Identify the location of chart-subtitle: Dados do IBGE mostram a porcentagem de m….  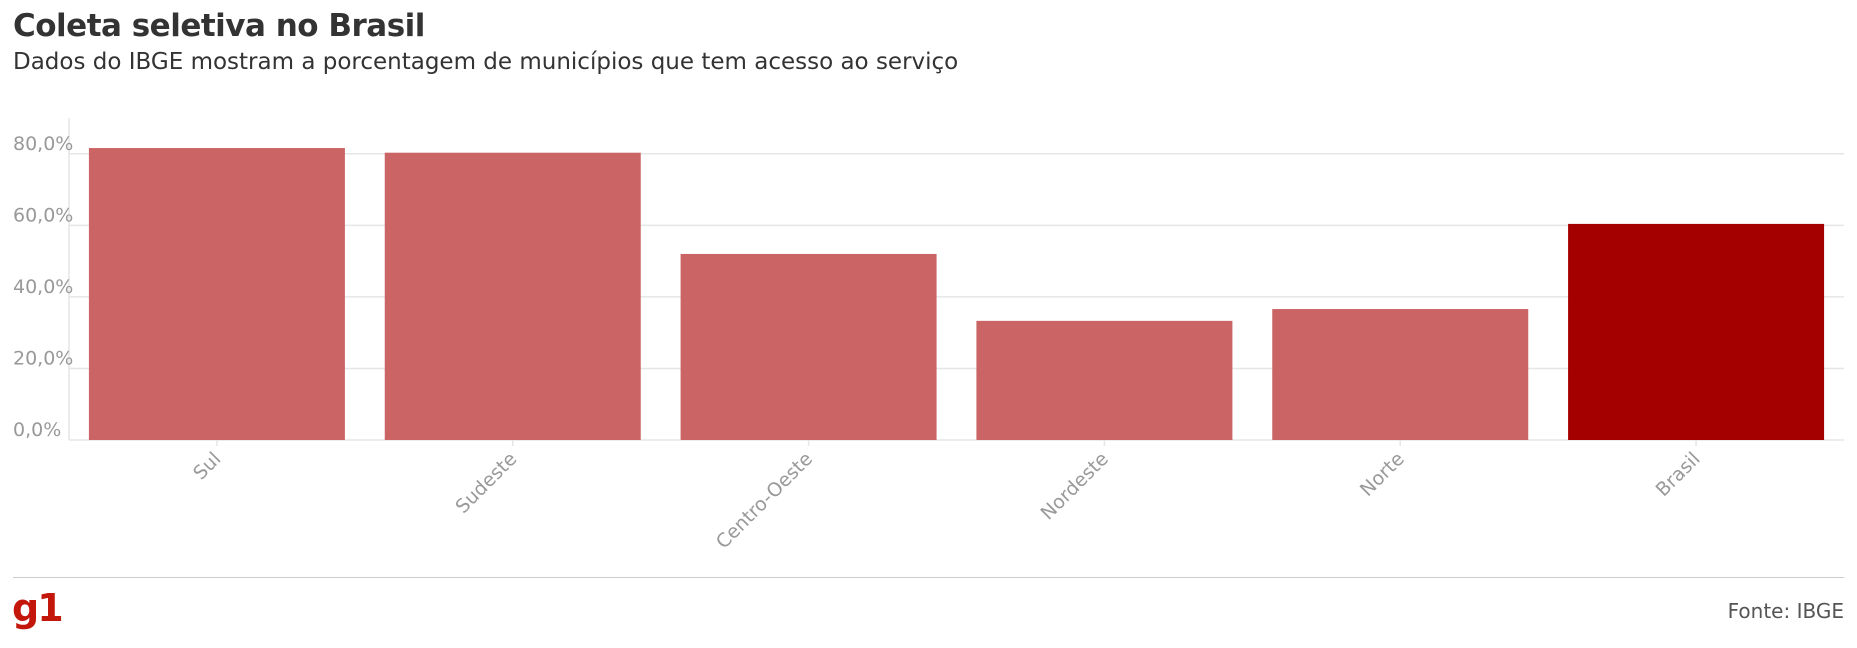
(486, 62).